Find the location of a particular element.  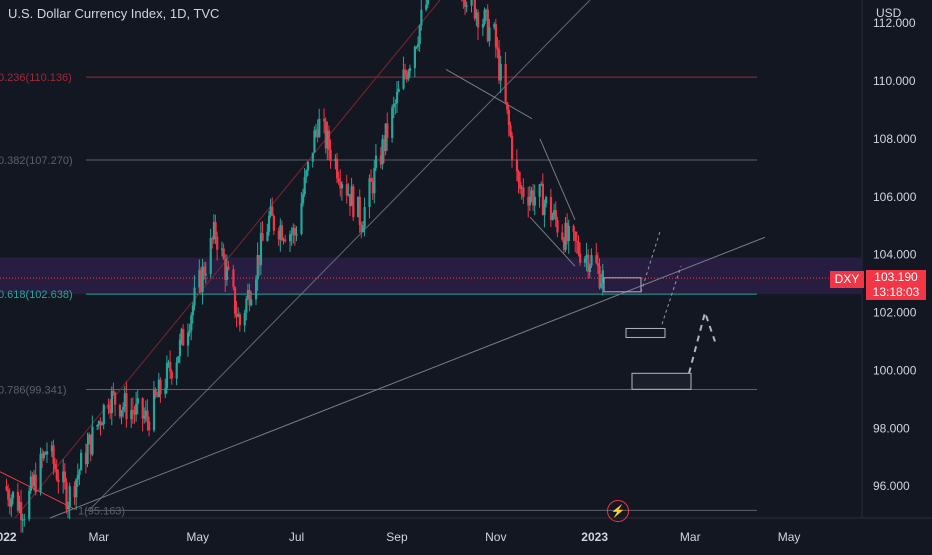

y-tick-label: 102.000 is located at coordinates (895, 313).